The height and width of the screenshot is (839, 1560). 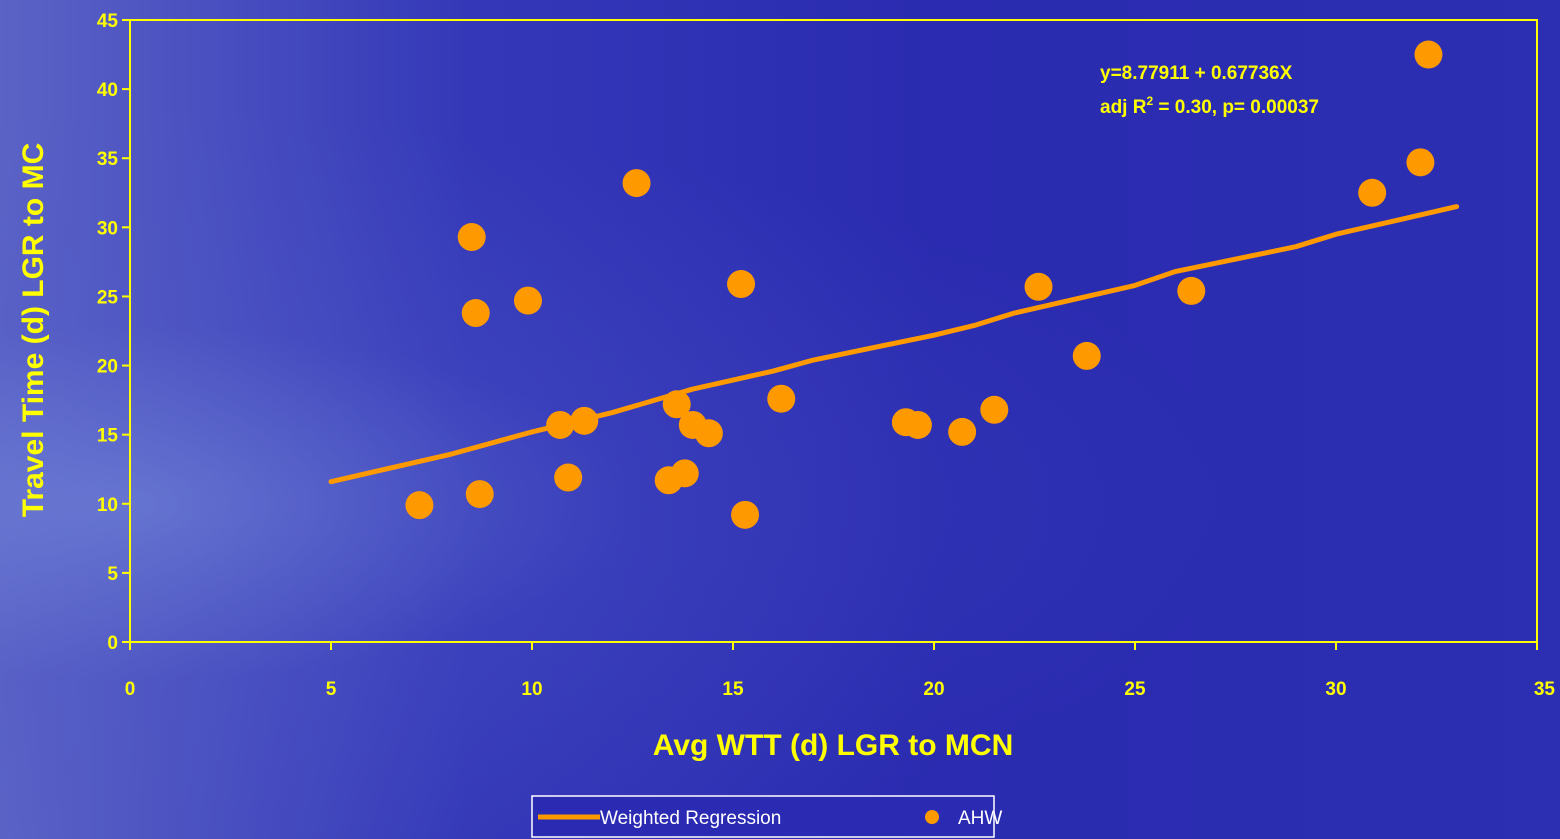 I want to click on stats-superscript: 2, so click(x=1149, y=101).